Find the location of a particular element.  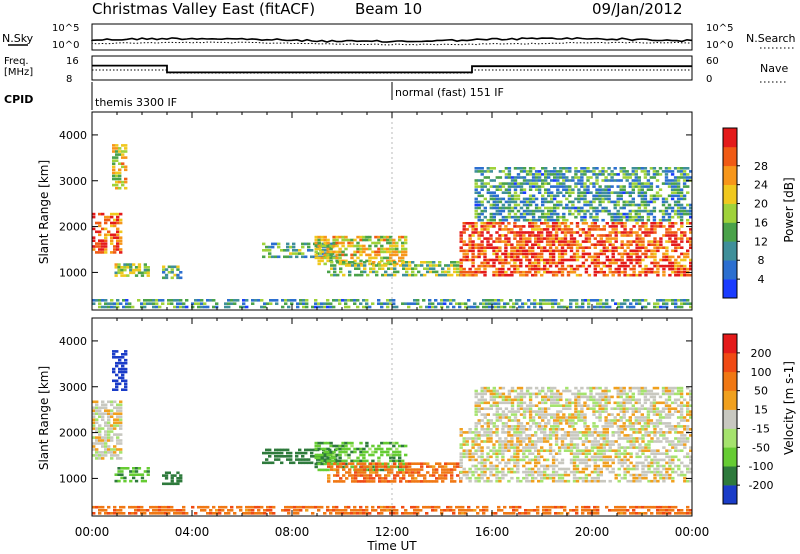

colorbar-swatch is located at coordinates (730, 232).